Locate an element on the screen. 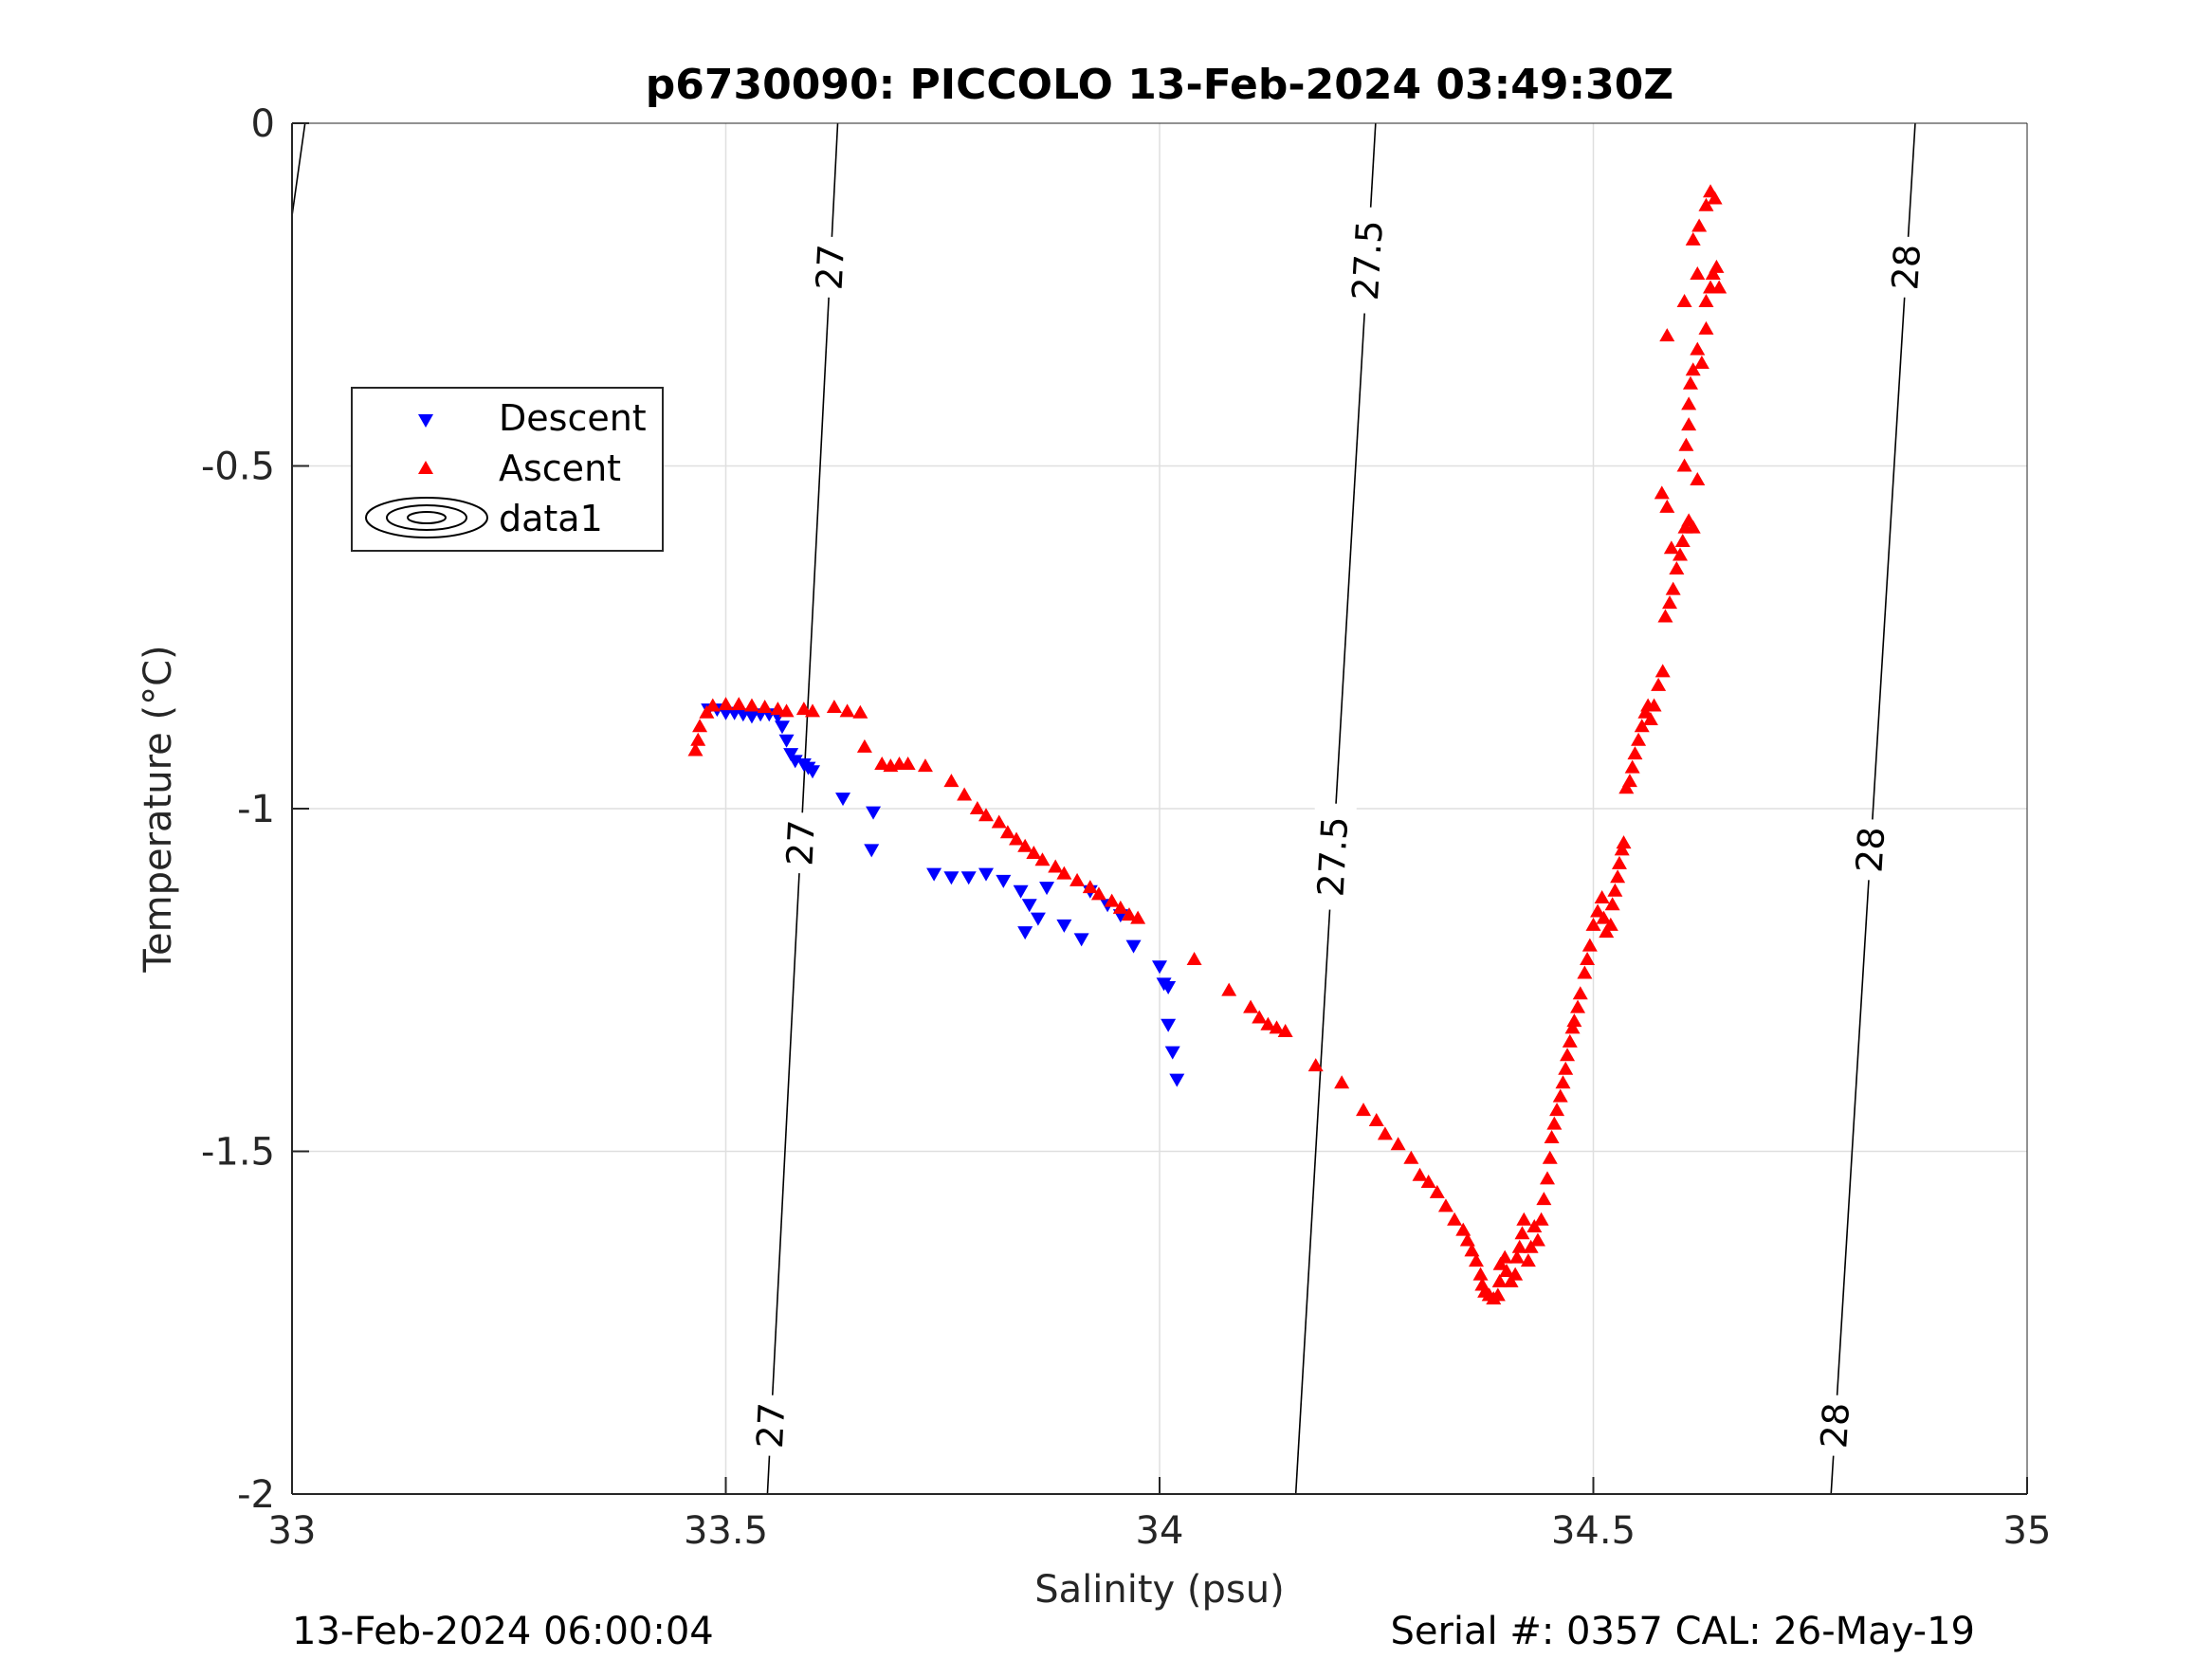 The image size is (2212, 1659). legend-contour-icon is located at coordinates (426, 517).